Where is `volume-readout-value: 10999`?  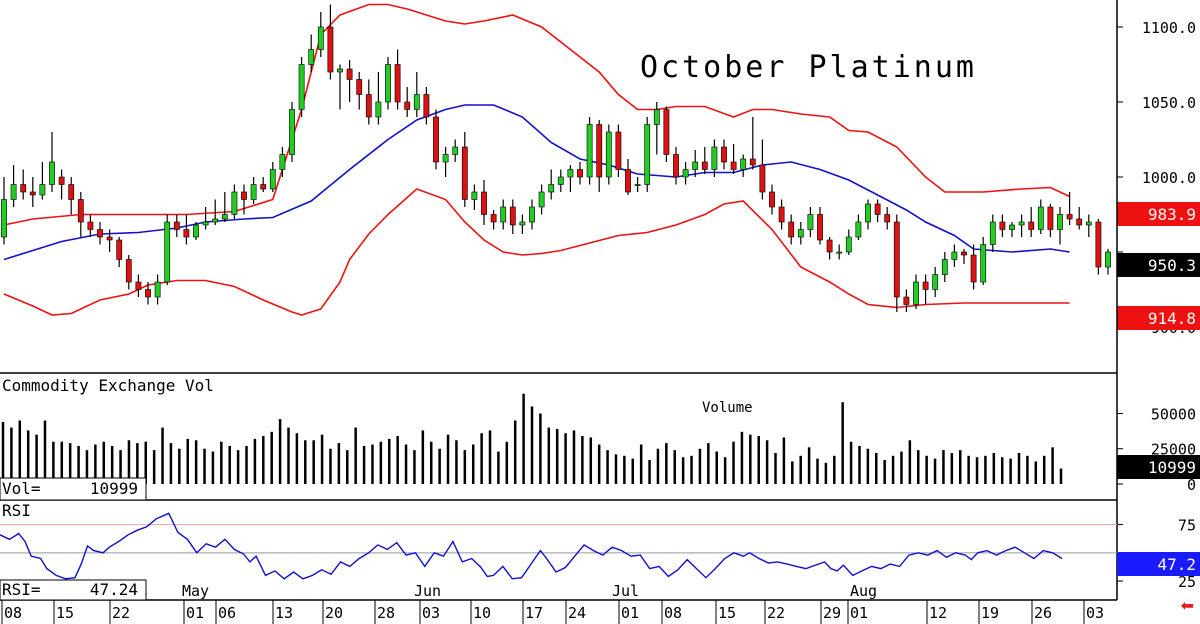 volume-readout-value: 10999 is located at coordinates (114, 488).